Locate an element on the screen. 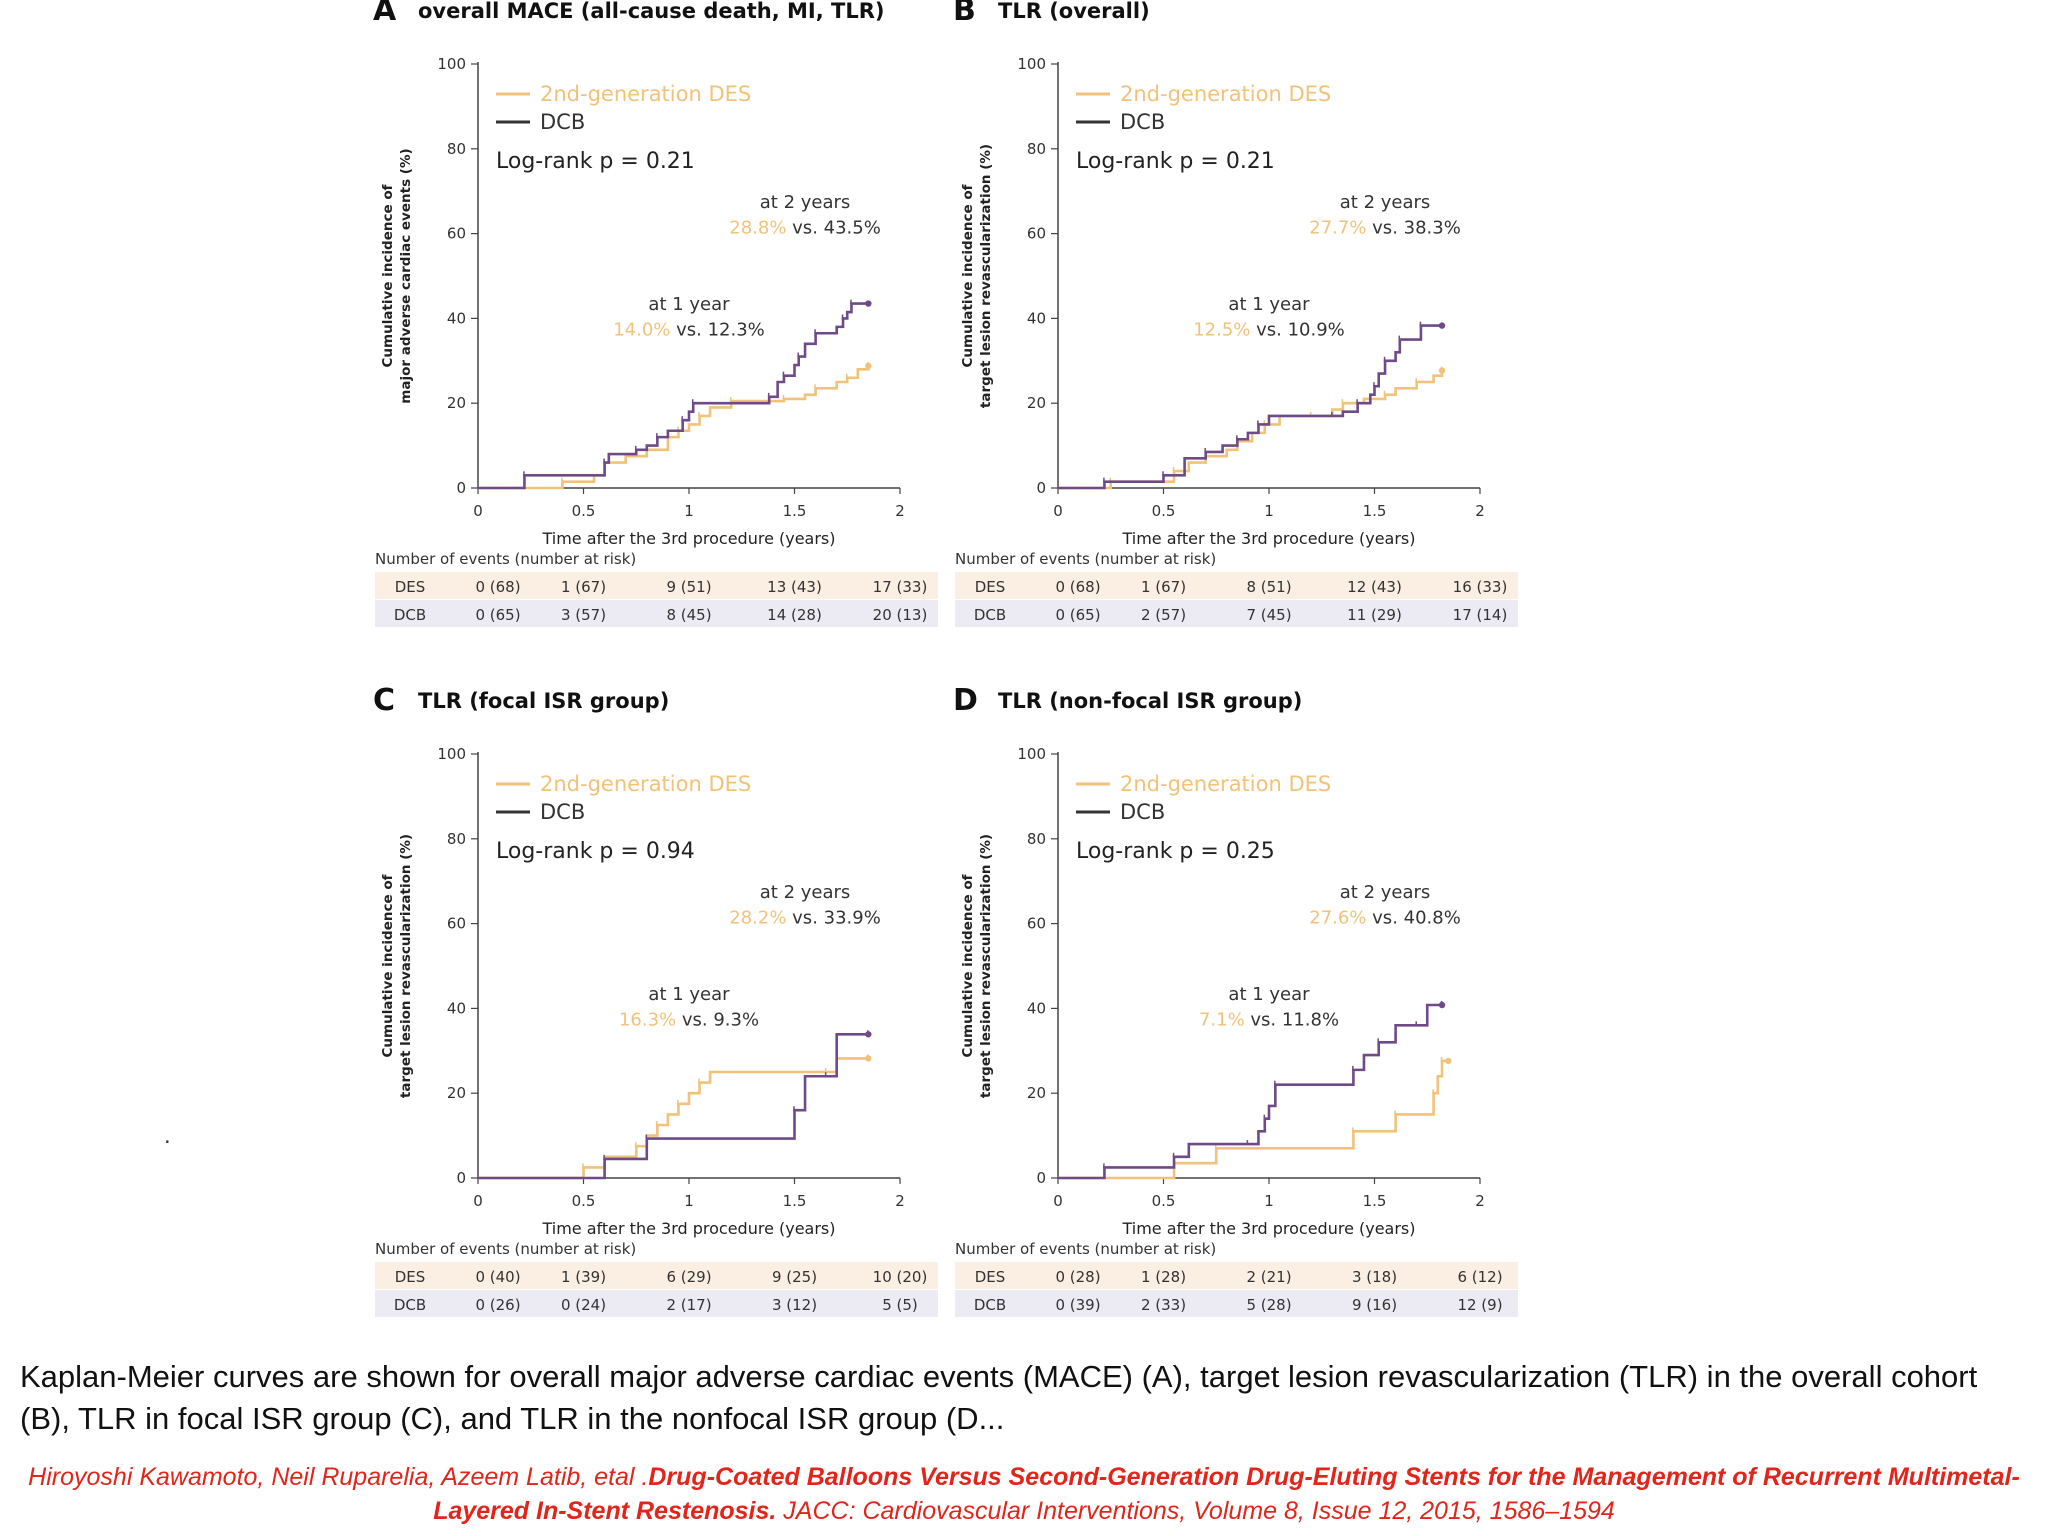  y-tick-label: 40 is located at coordinates (1036, 318).